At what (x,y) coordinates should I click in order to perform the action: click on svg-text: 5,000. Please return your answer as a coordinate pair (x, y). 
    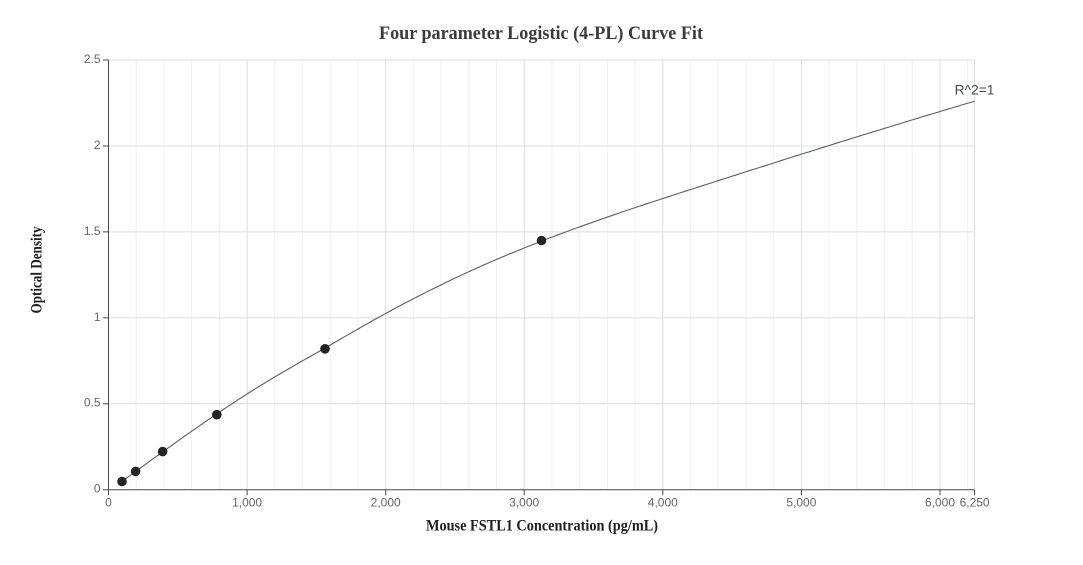
    Looking at the image, I should click on (801, 503).